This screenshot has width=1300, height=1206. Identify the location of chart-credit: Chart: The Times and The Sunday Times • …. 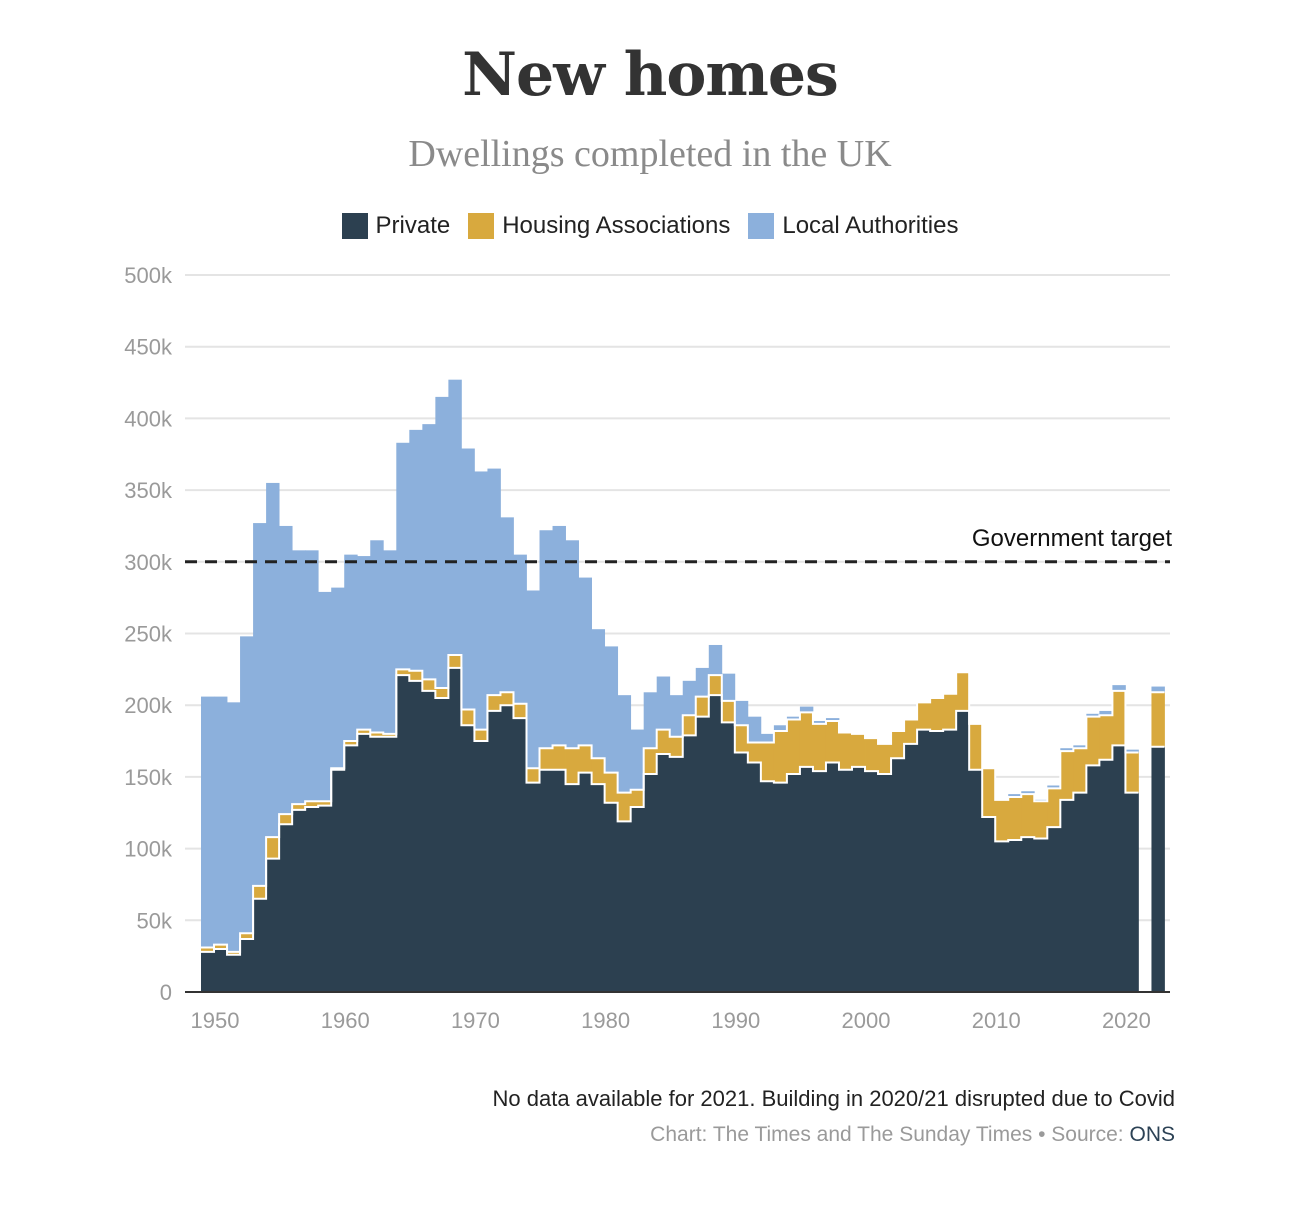
(912, 1135).